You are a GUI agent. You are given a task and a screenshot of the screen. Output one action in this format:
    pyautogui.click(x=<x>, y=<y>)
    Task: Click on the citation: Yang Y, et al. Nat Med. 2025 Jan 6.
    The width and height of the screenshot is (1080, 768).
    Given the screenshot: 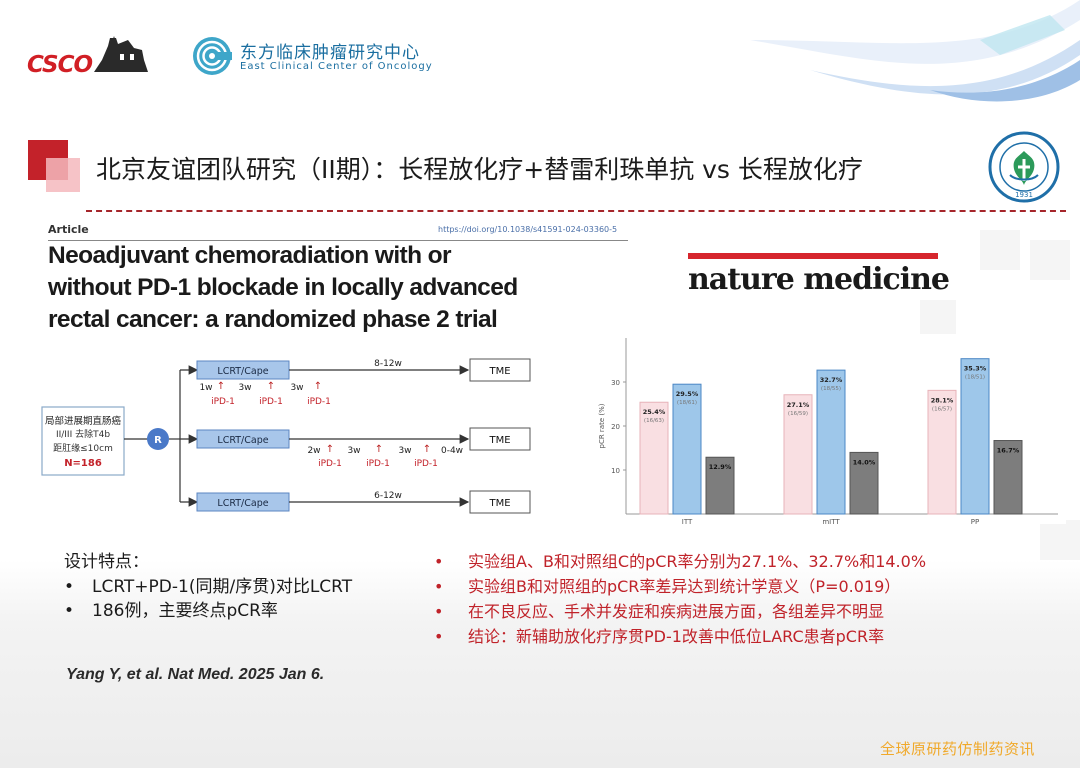 What is the action you would take?
    pyautogui.click(x=195, y=674)
    